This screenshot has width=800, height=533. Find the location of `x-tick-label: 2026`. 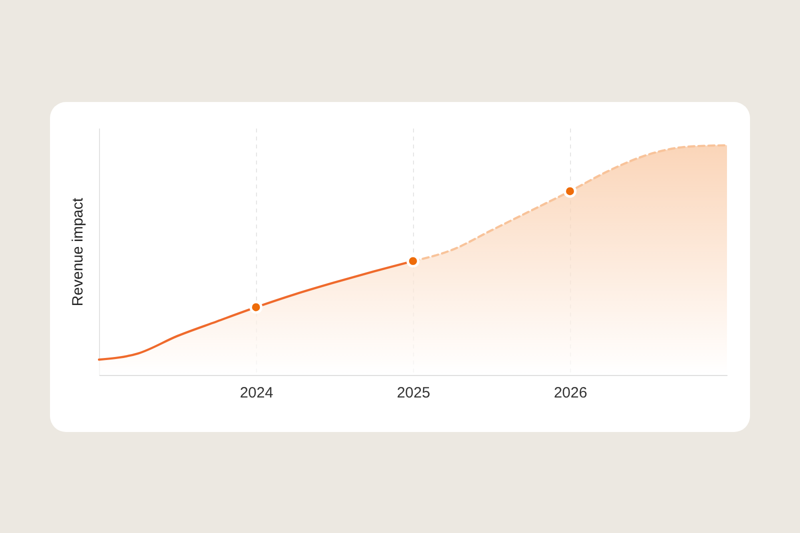

x-tick-label: 2026 is located at coordinates (571, 393).